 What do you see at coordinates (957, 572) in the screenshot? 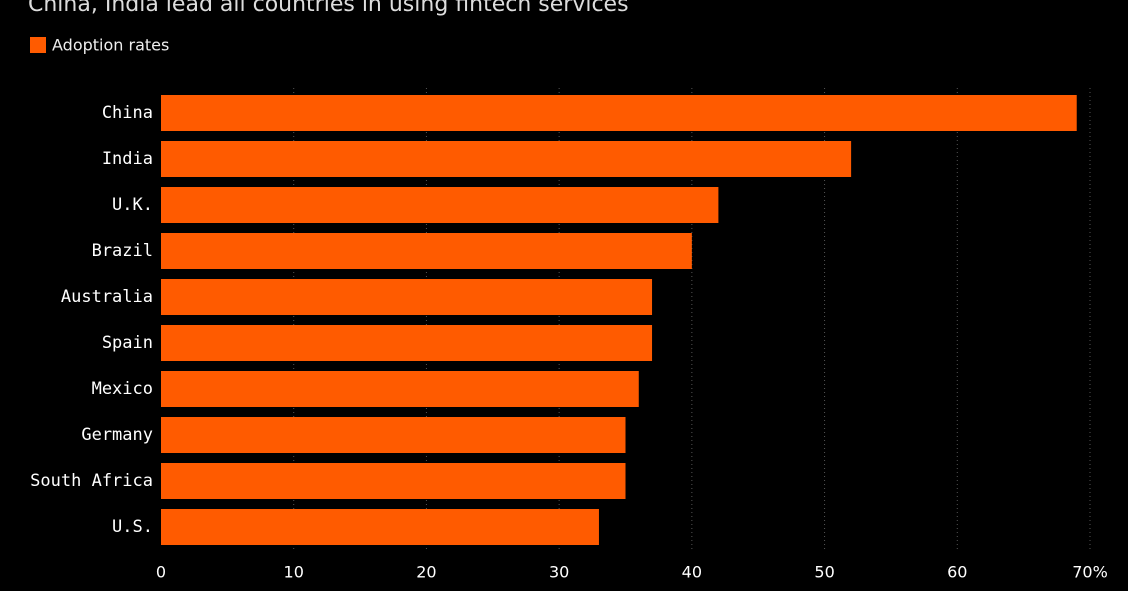
I see `x-tick-label: 60` at bounding box center [957, 572].